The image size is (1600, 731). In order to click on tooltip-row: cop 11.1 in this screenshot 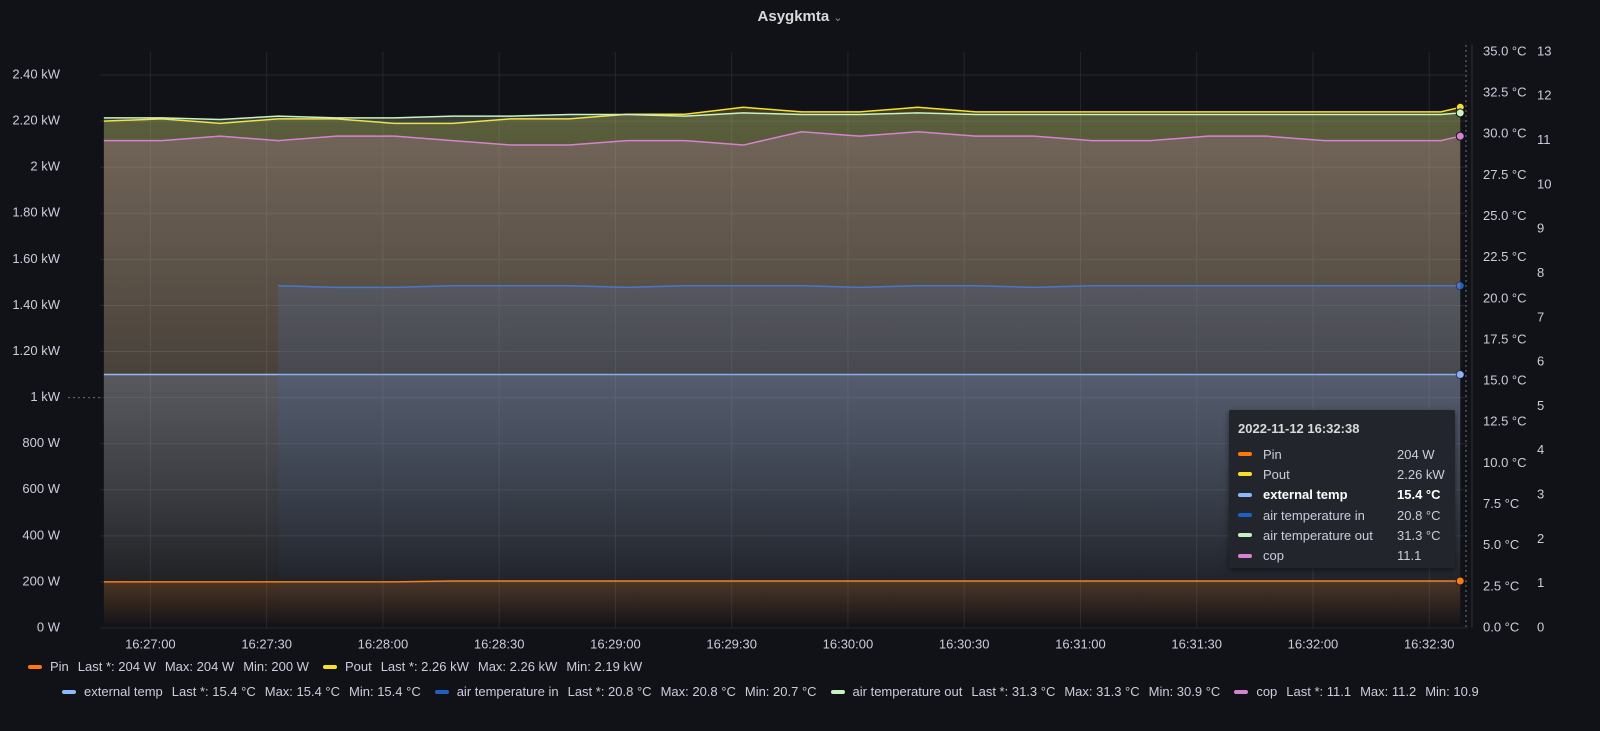, I will do `click(1342, 555)`.